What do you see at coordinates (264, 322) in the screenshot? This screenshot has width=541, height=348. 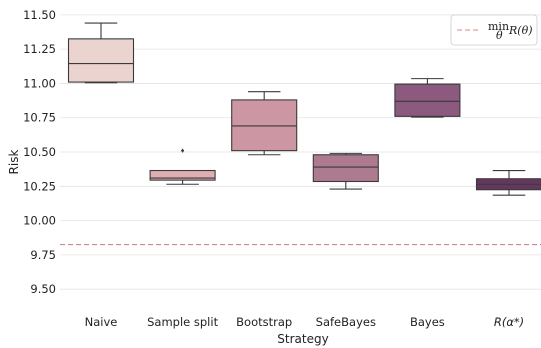 I see `x-tick-label: Bootstrap` at bounding box center [264, 322].